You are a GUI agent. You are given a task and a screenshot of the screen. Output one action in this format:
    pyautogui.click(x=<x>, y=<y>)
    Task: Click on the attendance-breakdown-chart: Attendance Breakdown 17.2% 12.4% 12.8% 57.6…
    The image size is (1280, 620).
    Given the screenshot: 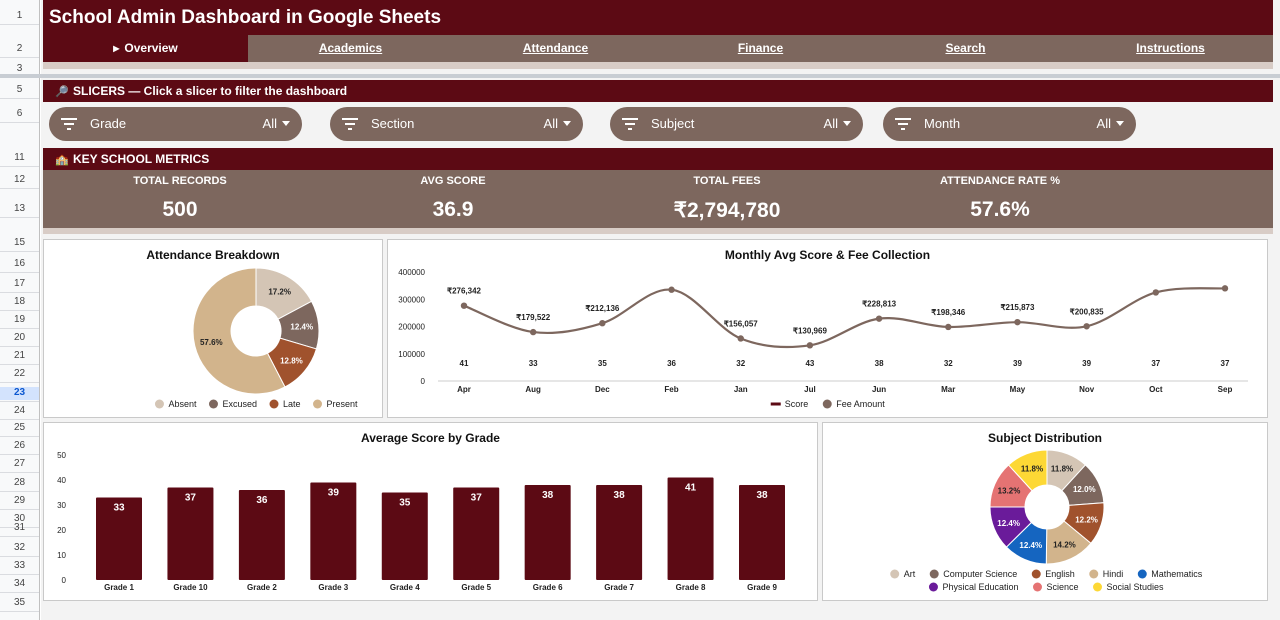 What is the action you would take?
    pyautogui.click(x=213, y=328)
    